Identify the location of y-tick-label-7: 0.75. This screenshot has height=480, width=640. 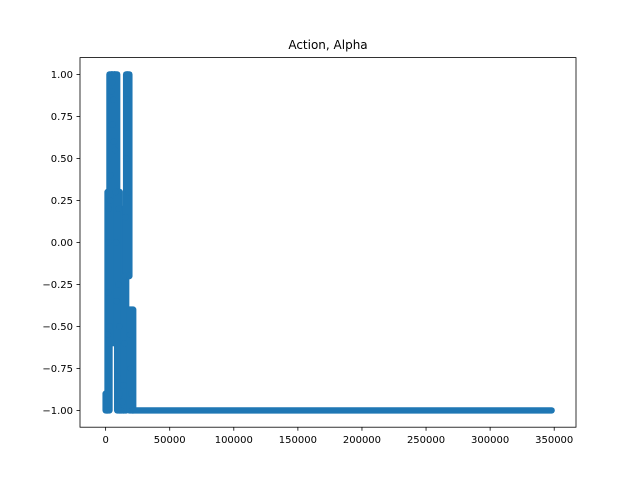
(62, 117).